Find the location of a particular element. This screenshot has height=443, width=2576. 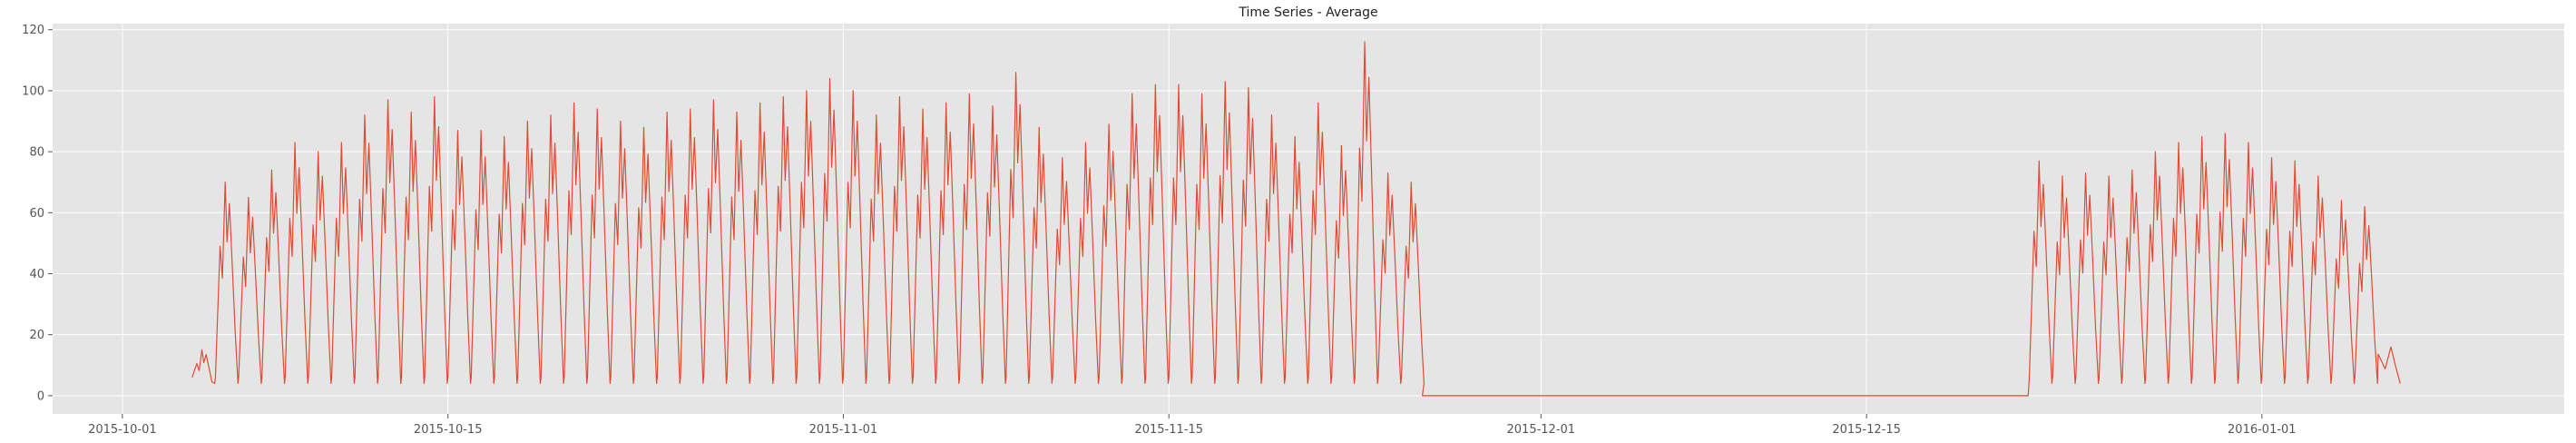

y-tick-label: 0 is located at coordinates (40, 396).